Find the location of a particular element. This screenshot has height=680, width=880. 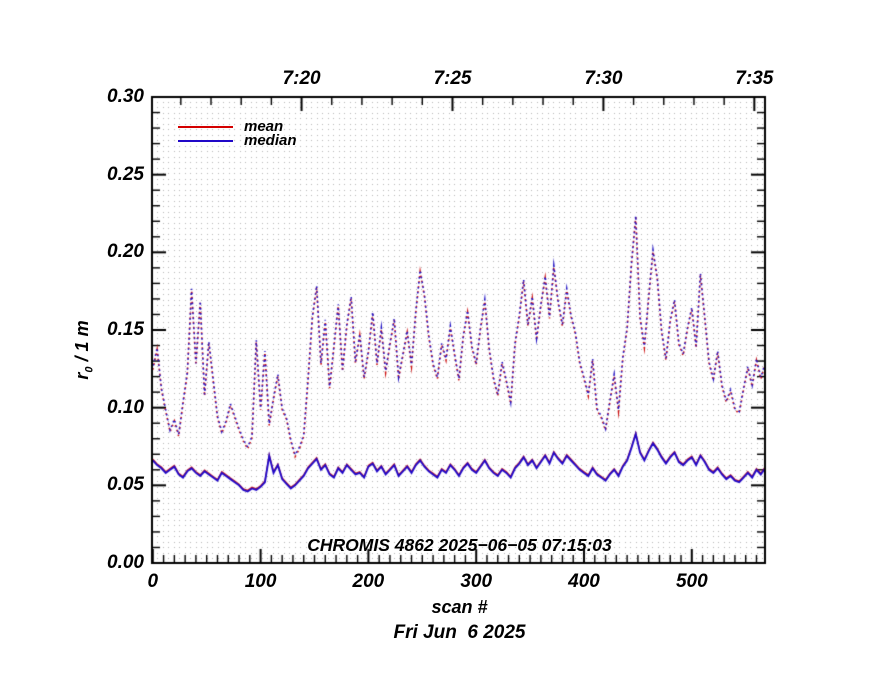

y-axis-title-base: r is located at coordinates (81, 376).